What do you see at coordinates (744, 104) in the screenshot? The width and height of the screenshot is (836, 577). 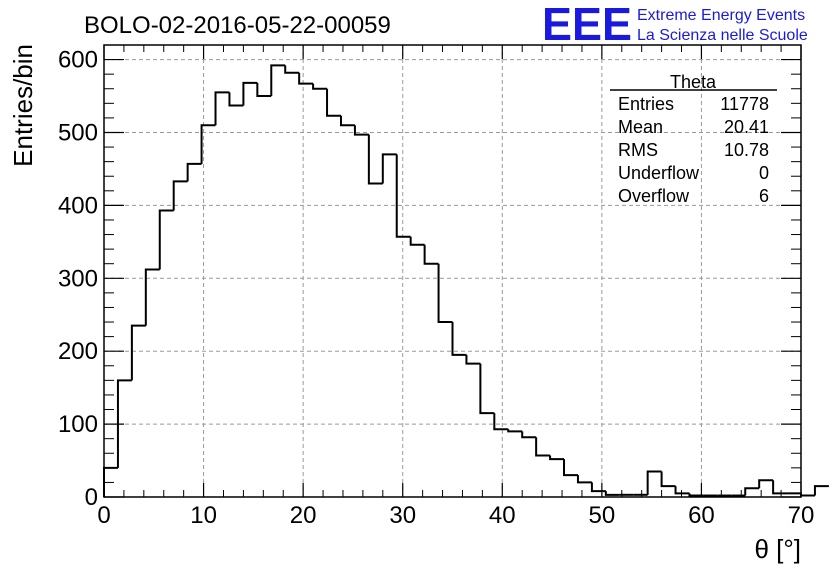 I see `stats-value: 11778` at bounding box center [744, 104].